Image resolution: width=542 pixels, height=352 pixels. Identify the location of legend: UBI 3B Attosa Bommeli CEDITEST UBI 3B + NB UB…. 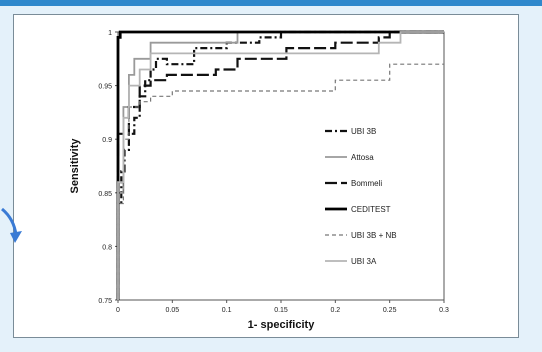
(361, 196).